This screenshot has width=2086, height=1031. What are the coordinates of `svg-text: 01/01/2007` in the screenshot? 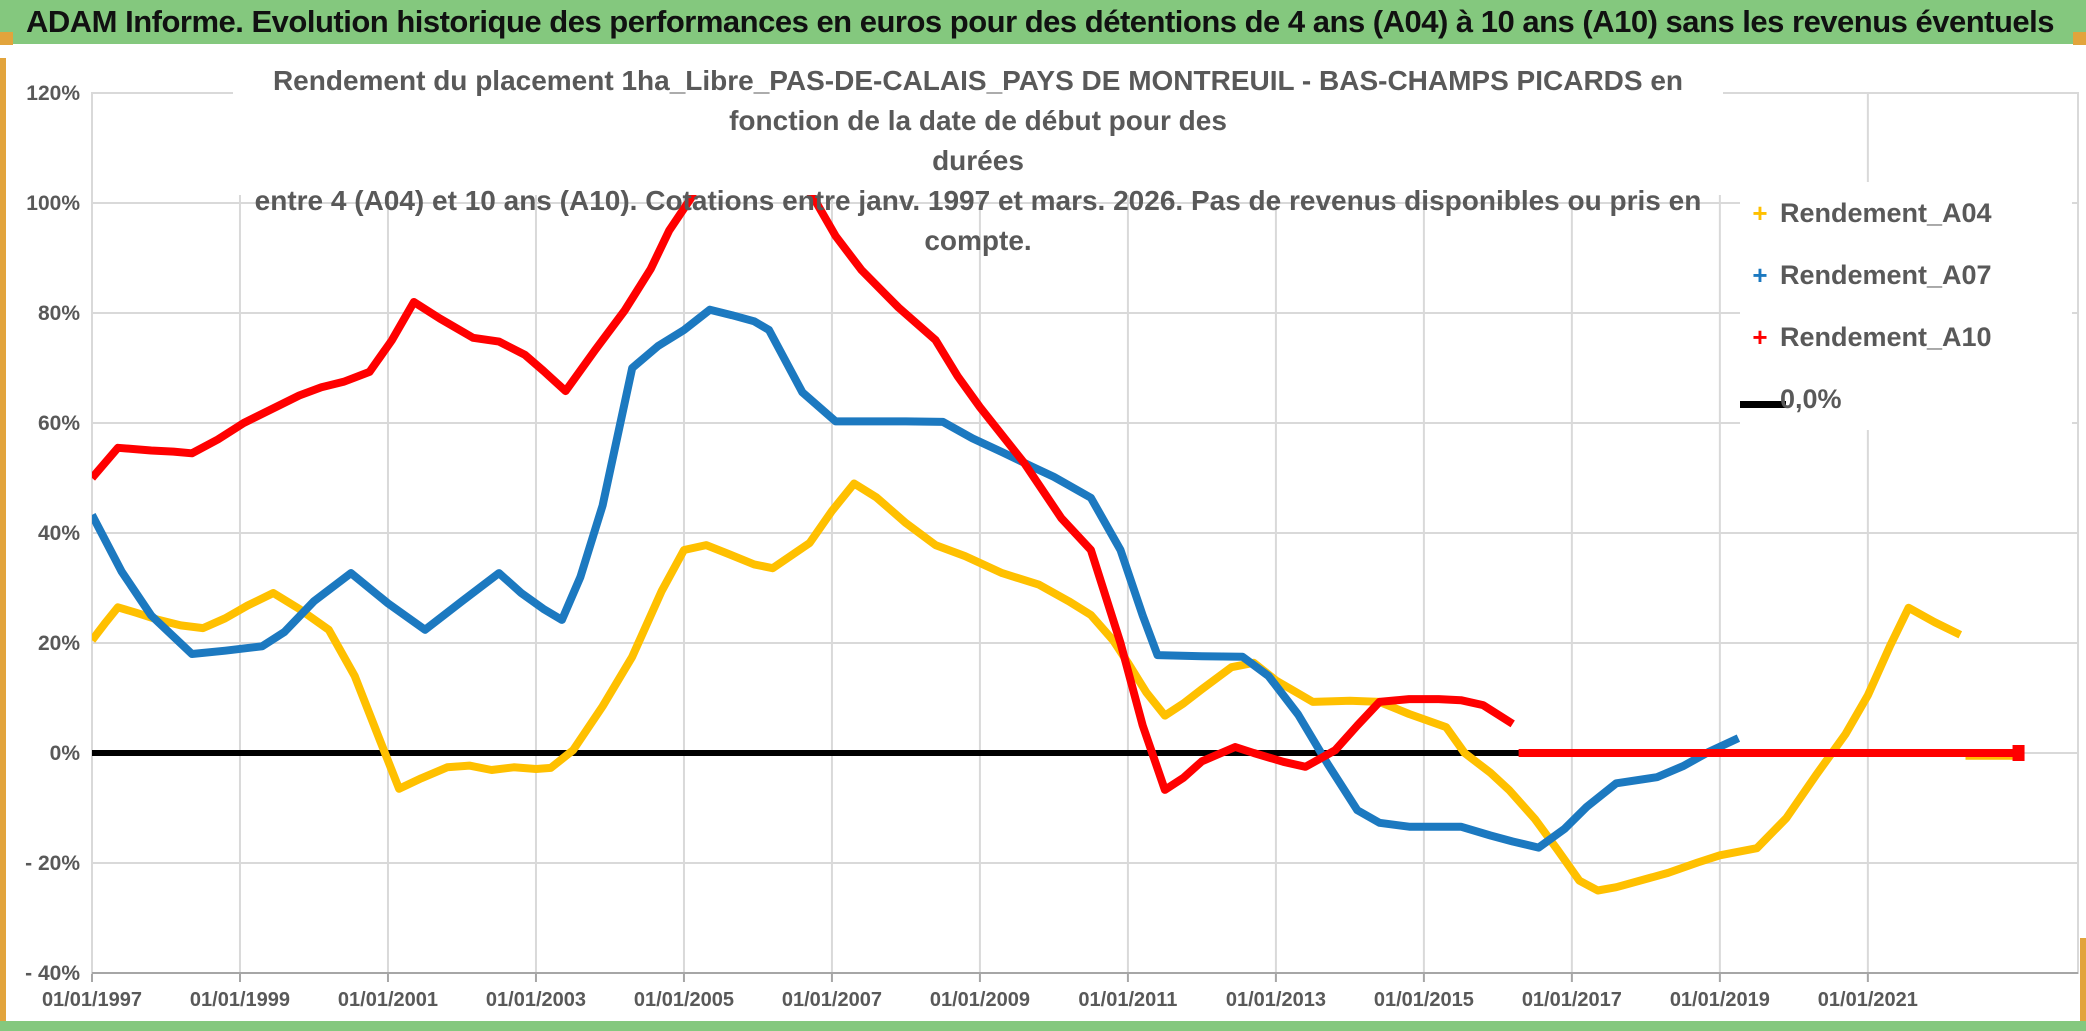 It's located at (832, 1000).